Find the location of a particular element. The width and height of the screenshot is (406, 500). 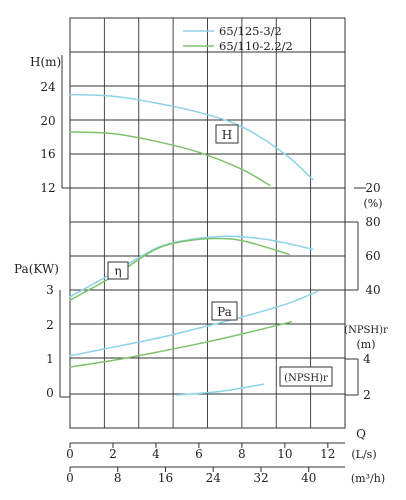

head-tag-label: H is located at coordinates (227, 135).